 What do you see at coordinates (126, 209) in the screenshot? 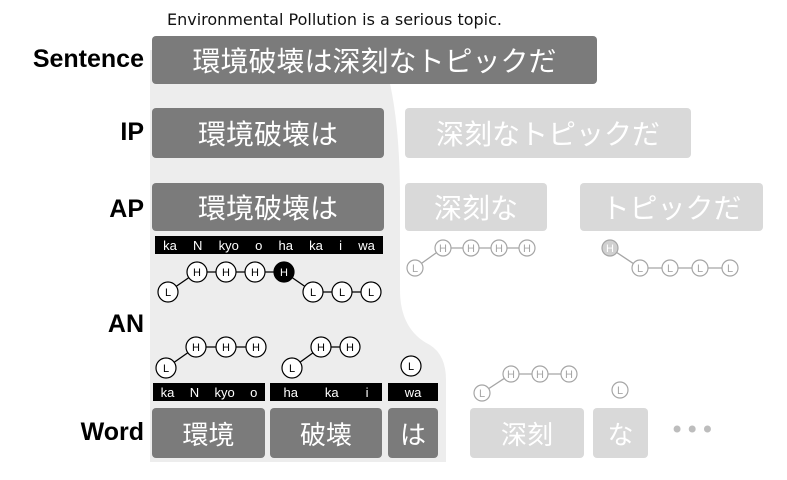
I see `label-ap: AP` at bounding box center [126, 209].